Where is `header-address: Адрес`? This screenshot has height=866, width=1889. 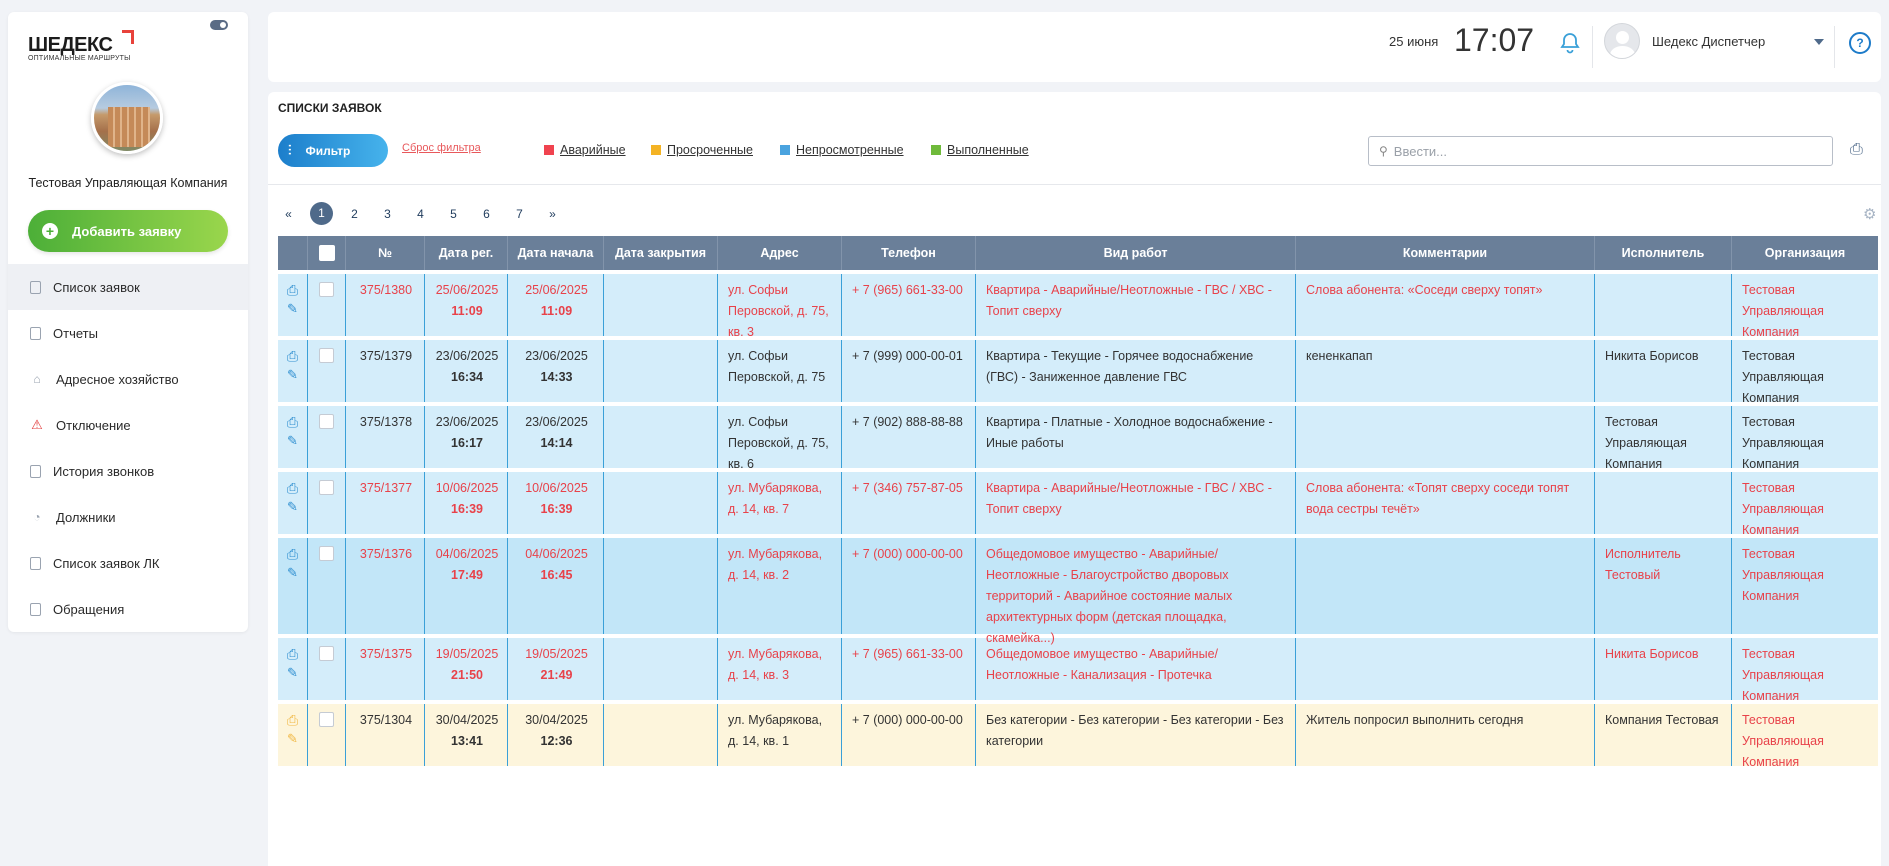
header-address: Адрес is located at coordinates (780, 253).